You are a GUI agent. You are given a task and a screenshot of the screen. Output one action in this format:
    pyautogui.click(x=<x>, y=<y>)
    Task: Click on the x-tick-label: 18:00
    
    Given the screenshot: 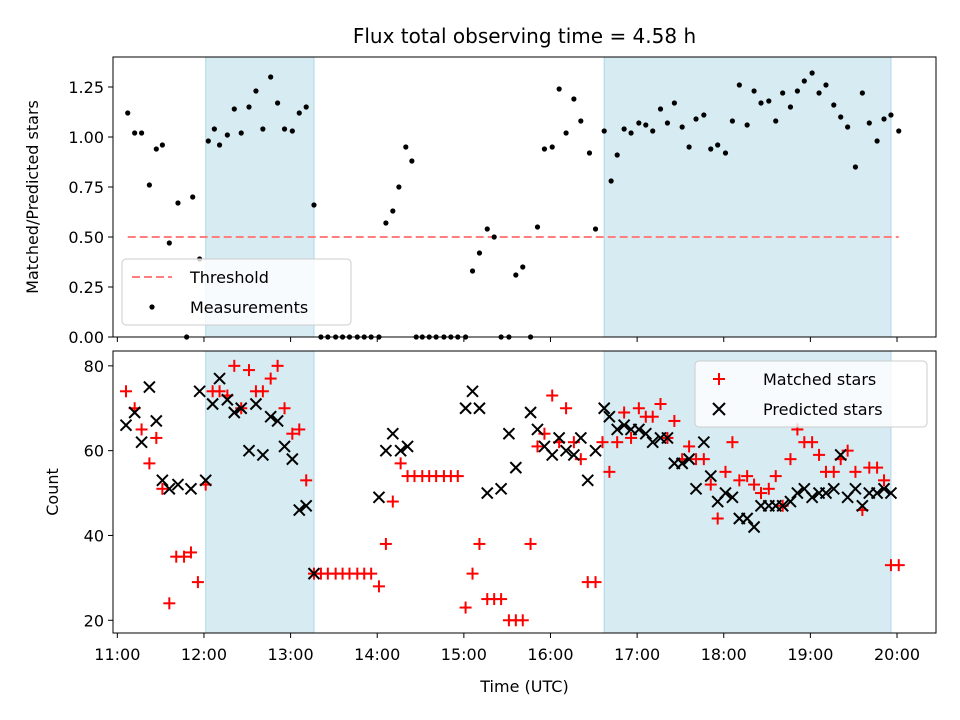 What is the action you would take?
    pyautogui.click(x=724, y=654)
    